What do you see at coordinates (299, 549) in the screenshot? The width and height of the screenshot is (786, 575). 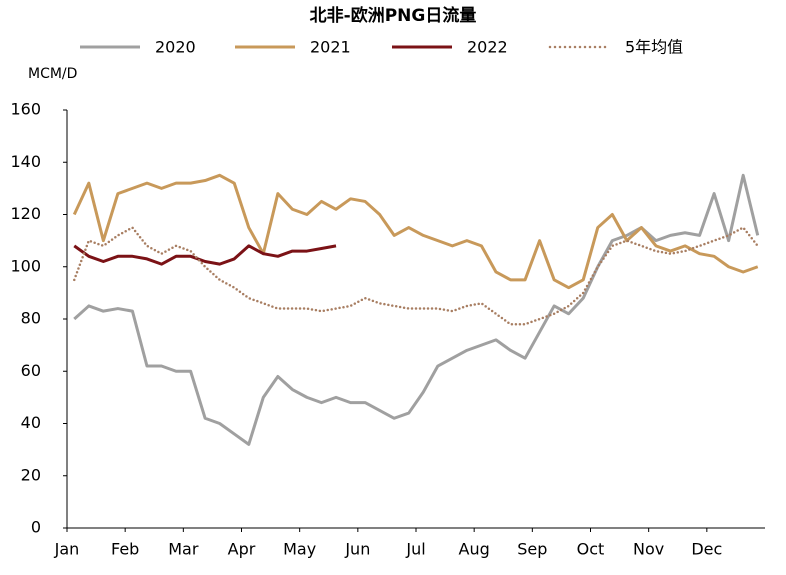 I see `x-tick-label: May` at bounding box center [299, 549].